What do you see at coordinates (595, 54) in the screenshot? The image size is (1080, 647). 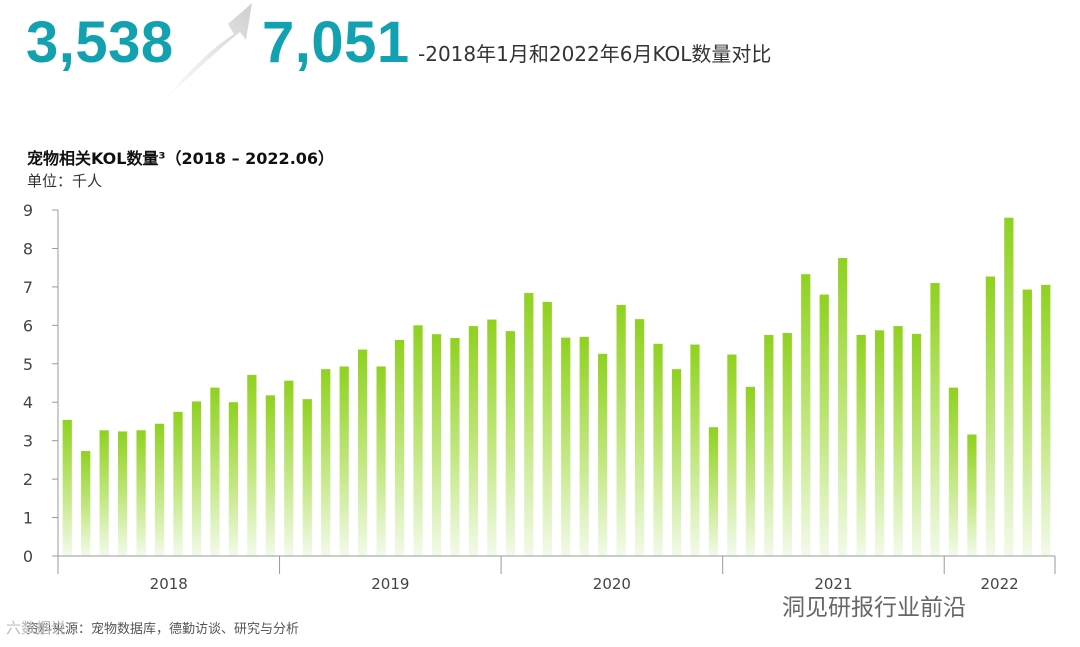 I see `comparison-headline: -2018年1月和2022年6月KOL数量对比` at bounding box center [595, 54].